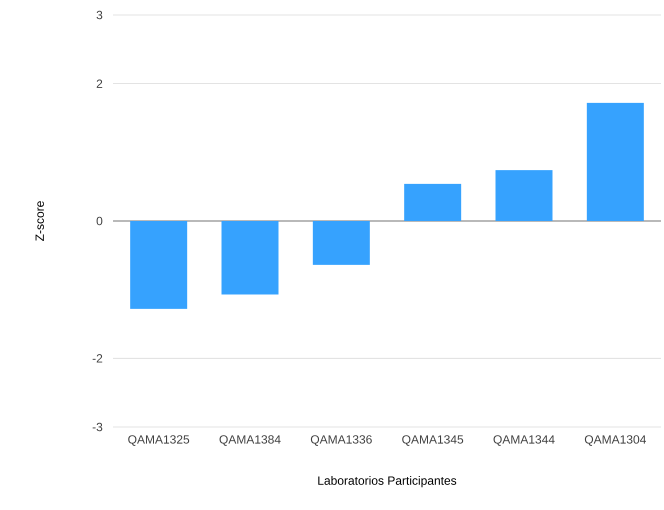 The height and width of the screenshot is (510, 664). I want to click on x-axis-title: Laboratorios Participantes, so click(387, 482).